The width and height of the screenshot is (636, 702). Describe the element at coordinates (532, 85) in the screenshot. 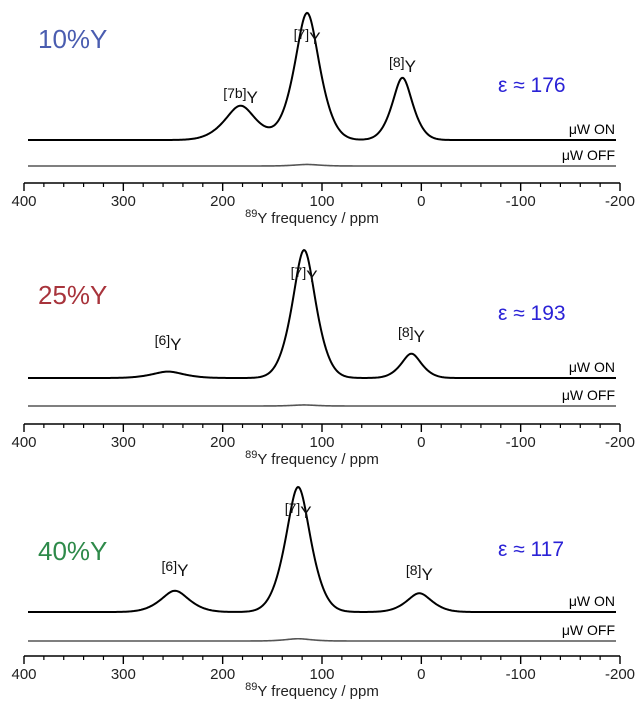

I see `enhancement-factor: ε ≈ 176` at that location.